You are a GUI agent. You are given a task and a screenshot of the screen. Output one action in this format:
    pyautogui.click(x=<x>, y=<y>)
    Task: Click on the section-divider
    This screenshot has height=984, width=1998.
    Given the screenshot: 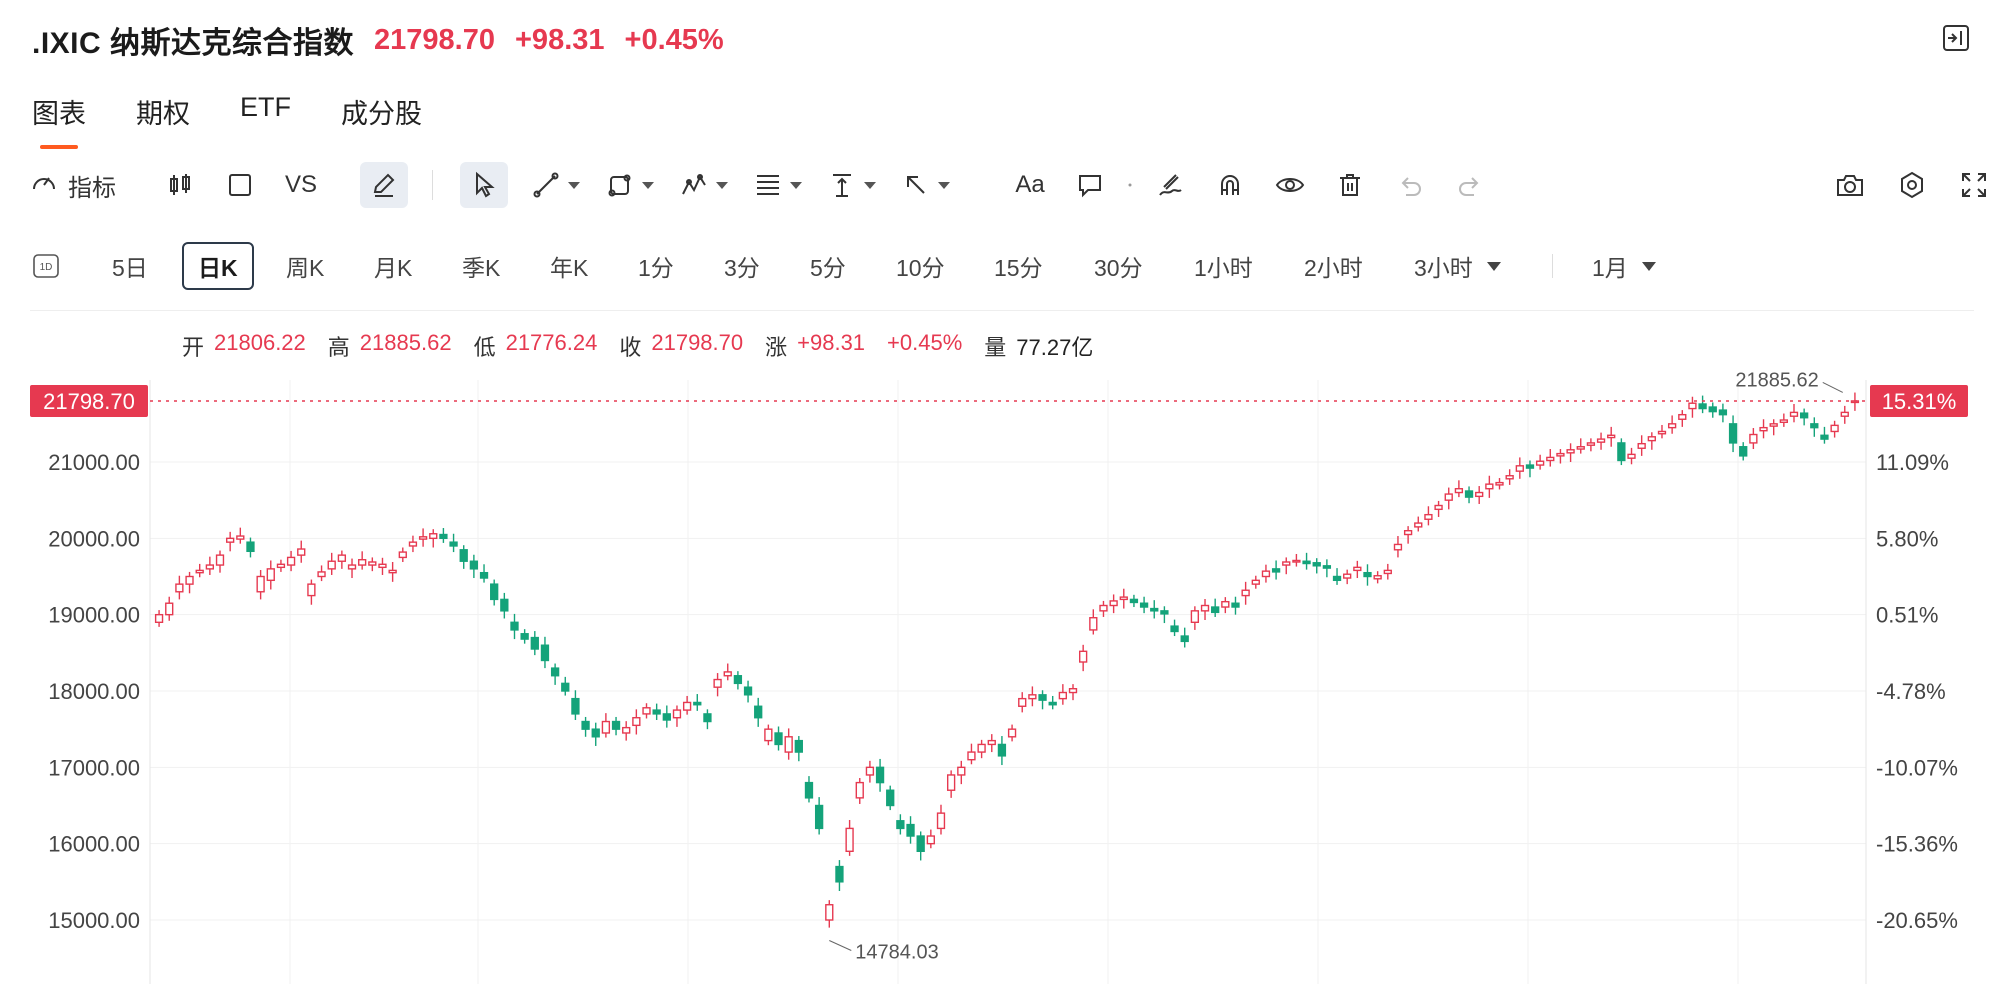 What is the action you would take?
    pyautogui.click(x=1002, y=310)
    